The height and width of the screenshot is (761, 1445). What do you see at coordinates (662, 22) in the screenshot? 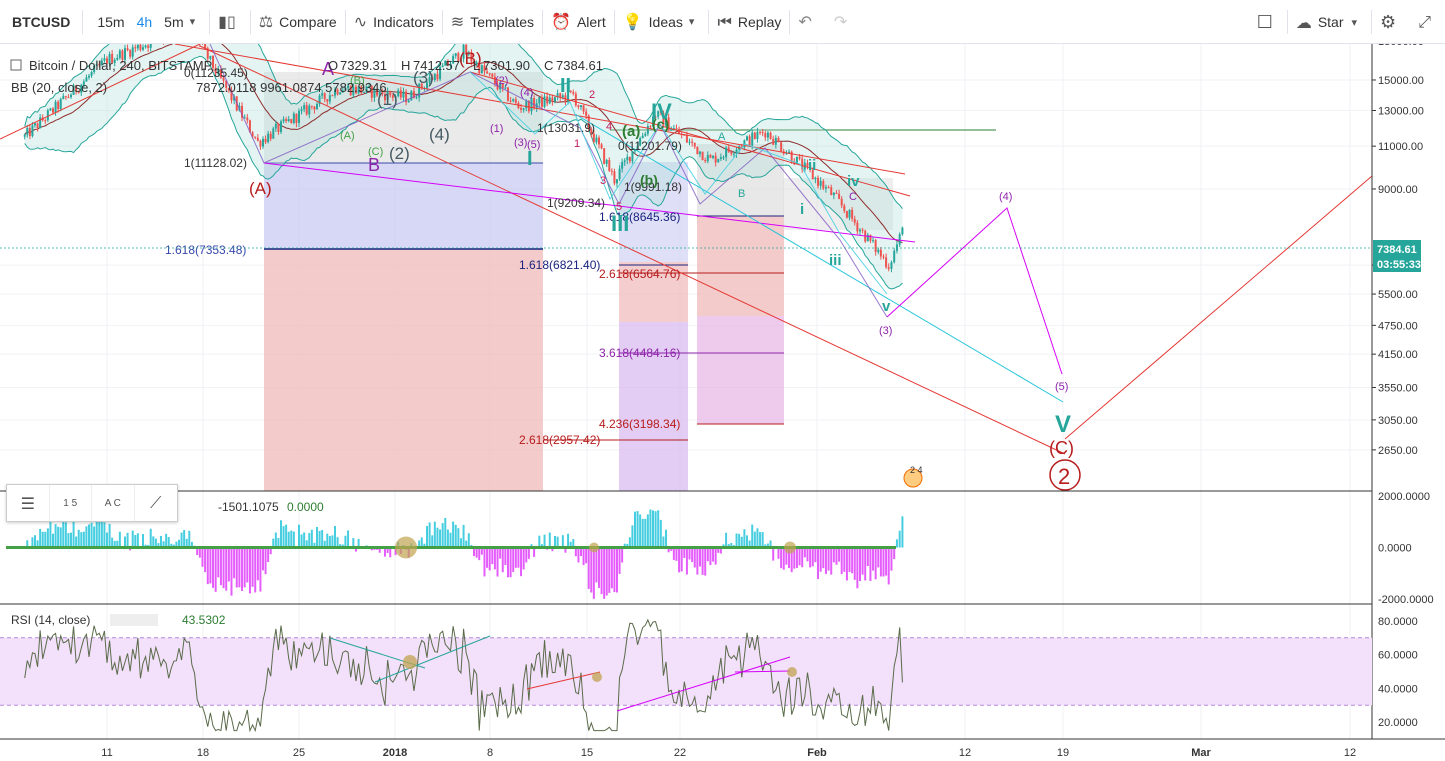
I see `ideas-button: 💡 Ideas ▾` at bounding box center [662, 22].